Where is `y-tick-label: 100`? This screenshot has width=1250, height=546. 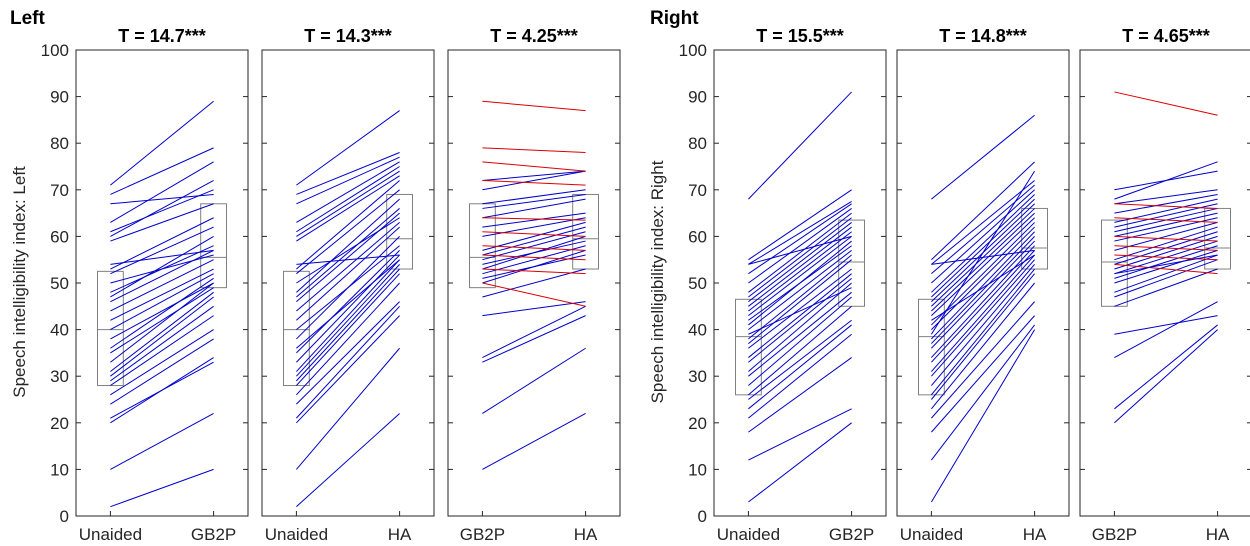
y-tick-label: 100 is located at coordinates (55, 50).